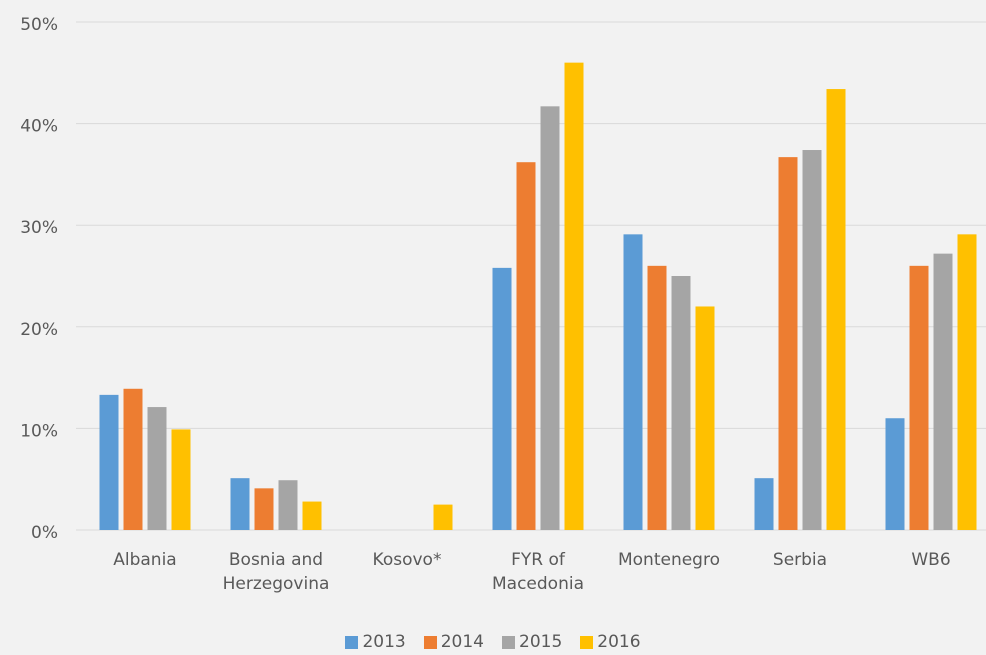 This screenshot has width=986, height=655. I want to click on y-tick-label: 50%, so click(39, 25).